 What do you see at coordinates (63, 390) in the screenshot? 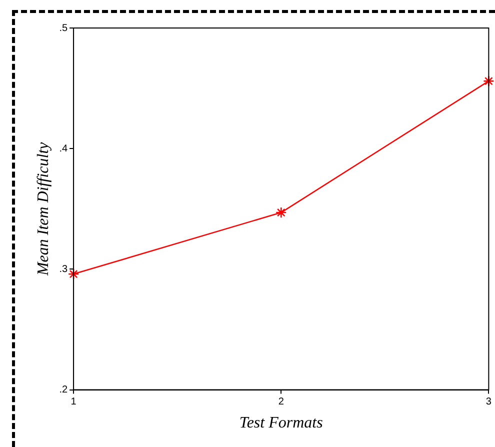
I see `y-tick-label: .2` at bounding box center [63, 390].